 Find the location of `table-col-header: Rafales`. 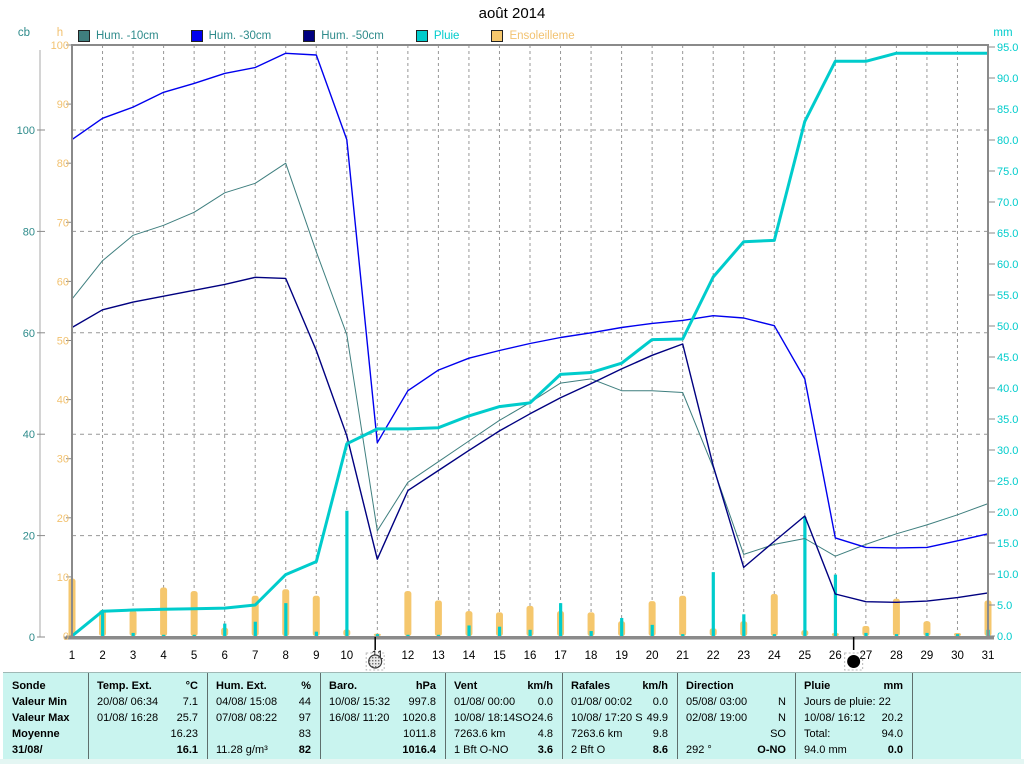

table-col-header: Rafales is located at coordinates (620, 686).